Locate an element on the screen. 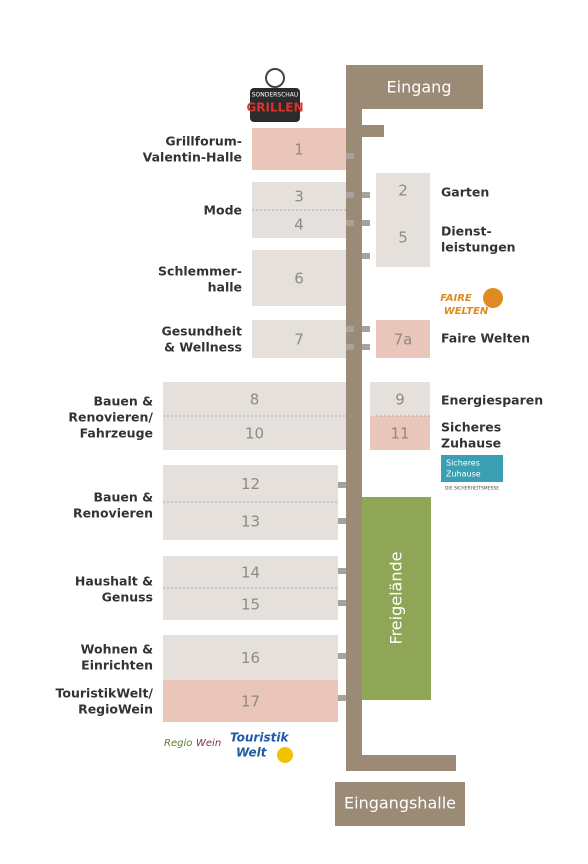 The height and width of the screenshot is (864, 588). hall-number: 8 is located at coordinates (255, 400).